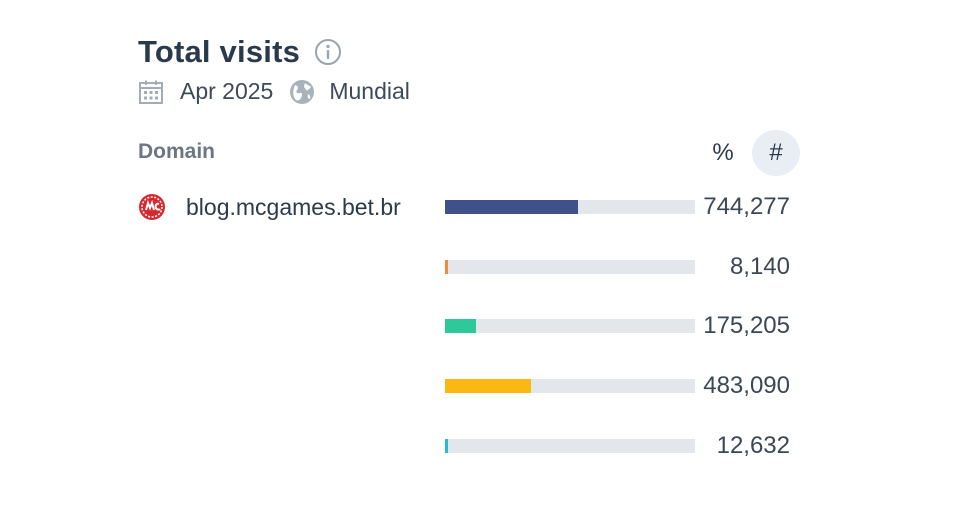 The height and width of the screenshot is (505, 980). I want to click on visits-row: 483,090, so click(617, 386).